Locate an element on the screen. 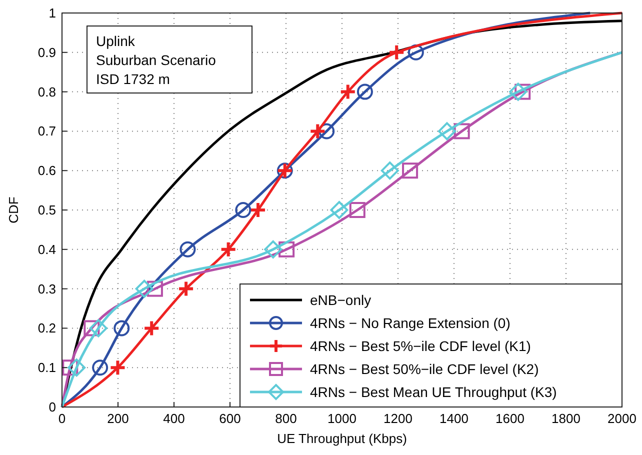 This screenshot has height=455, width=642. legend-label: eNB−only is located at coordinates (341, 300).